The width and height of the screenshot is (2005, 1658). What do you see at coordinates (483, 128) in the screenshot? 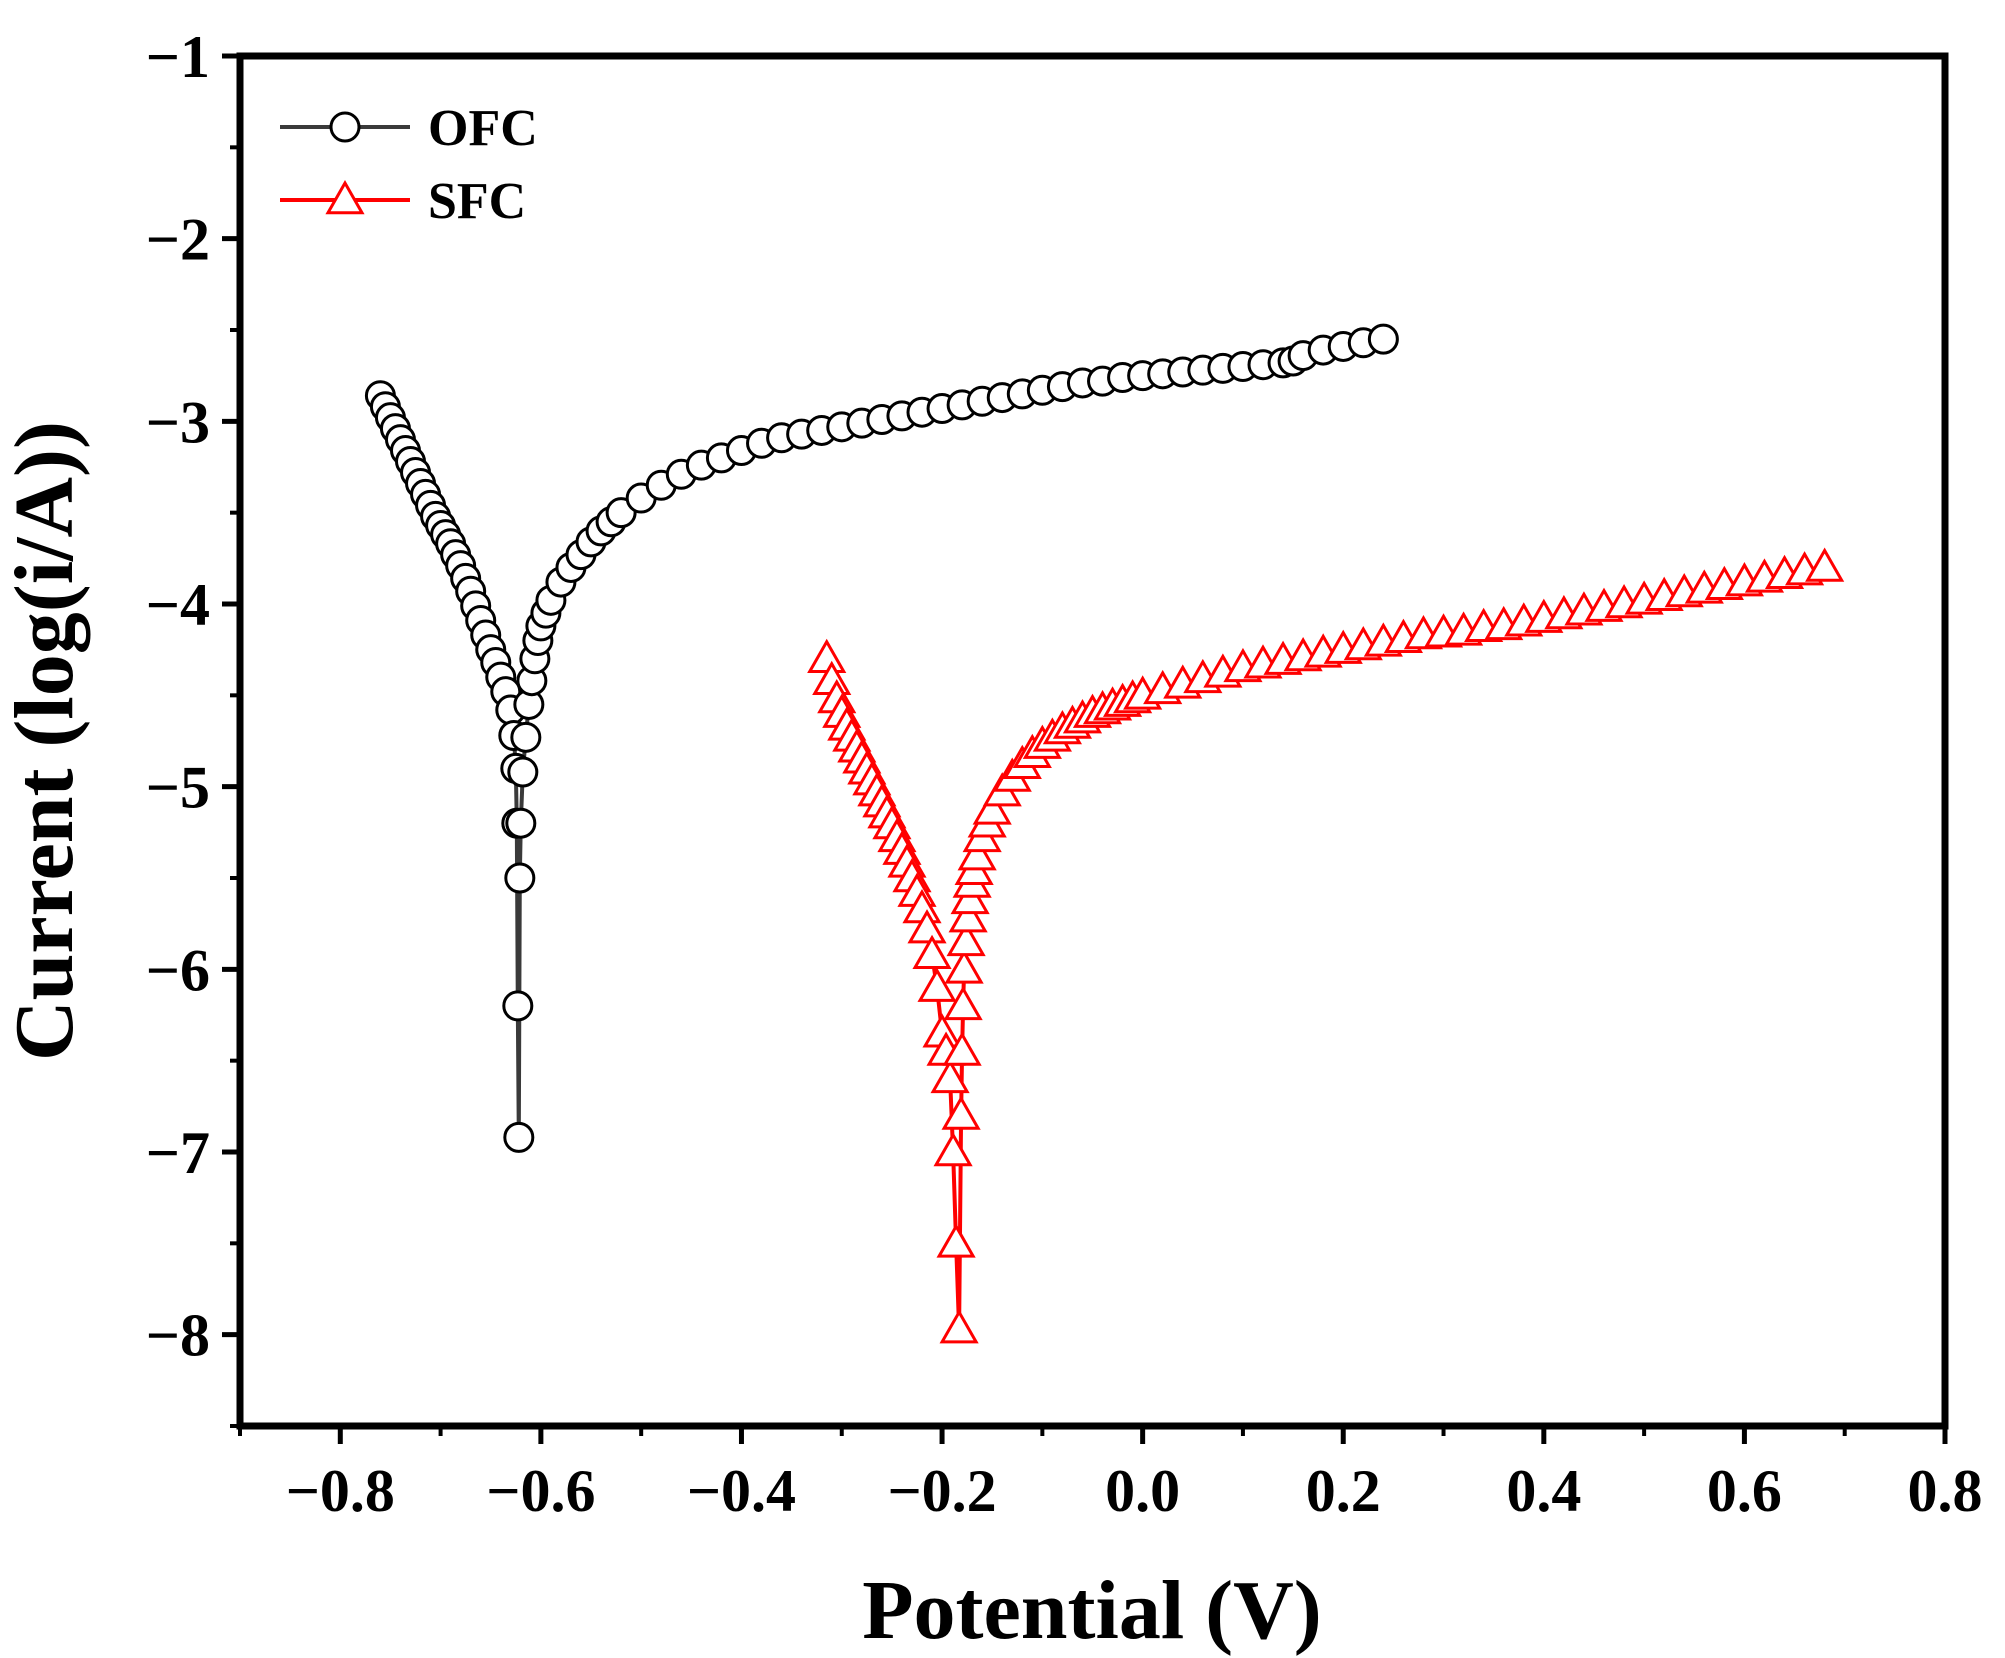
I see `legend-label-ofc: OFC` at bounding box center [483, 128].